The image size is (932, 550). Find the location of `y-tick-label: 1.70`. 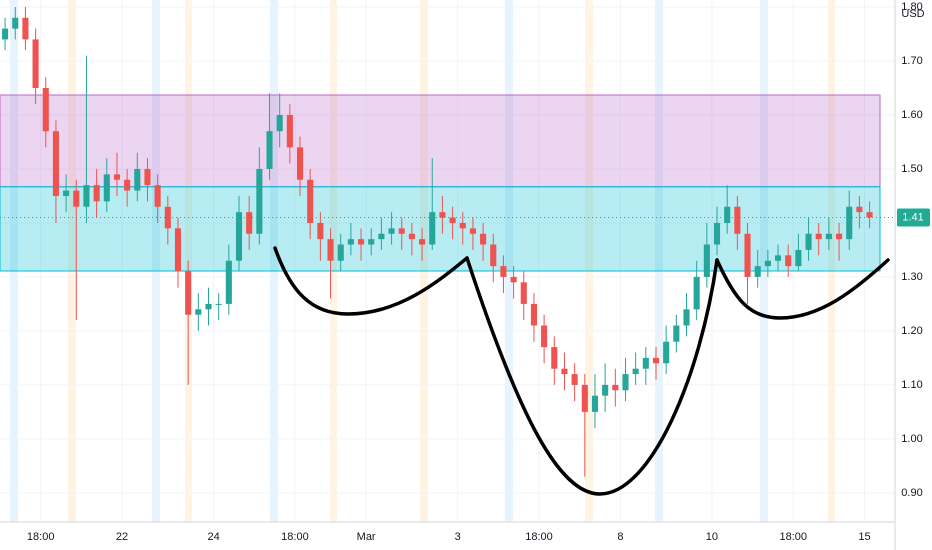

y-tick-label: 1.70 is located at coordinates (911, 61).